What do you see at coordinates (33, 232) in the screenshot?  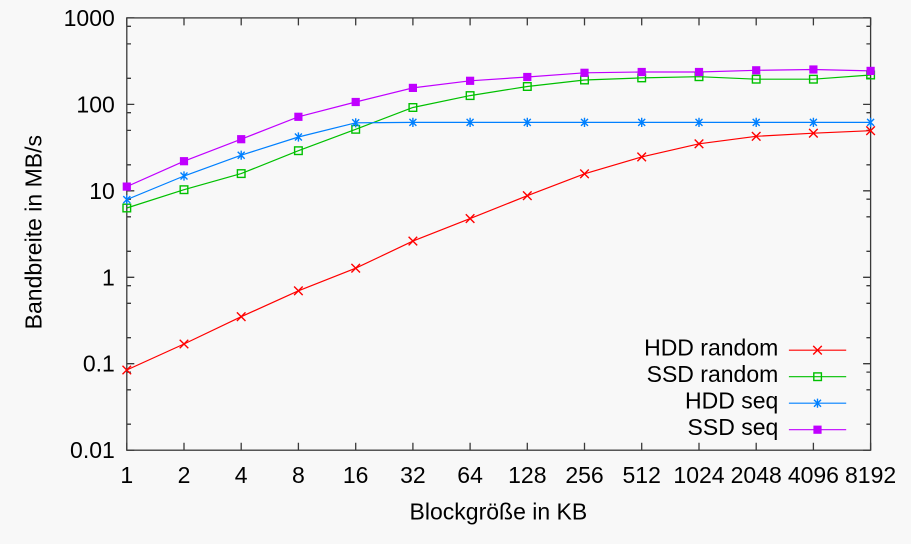 I see `svg-text: Bandbreite in MB/s` at bounding box center [33, 232].